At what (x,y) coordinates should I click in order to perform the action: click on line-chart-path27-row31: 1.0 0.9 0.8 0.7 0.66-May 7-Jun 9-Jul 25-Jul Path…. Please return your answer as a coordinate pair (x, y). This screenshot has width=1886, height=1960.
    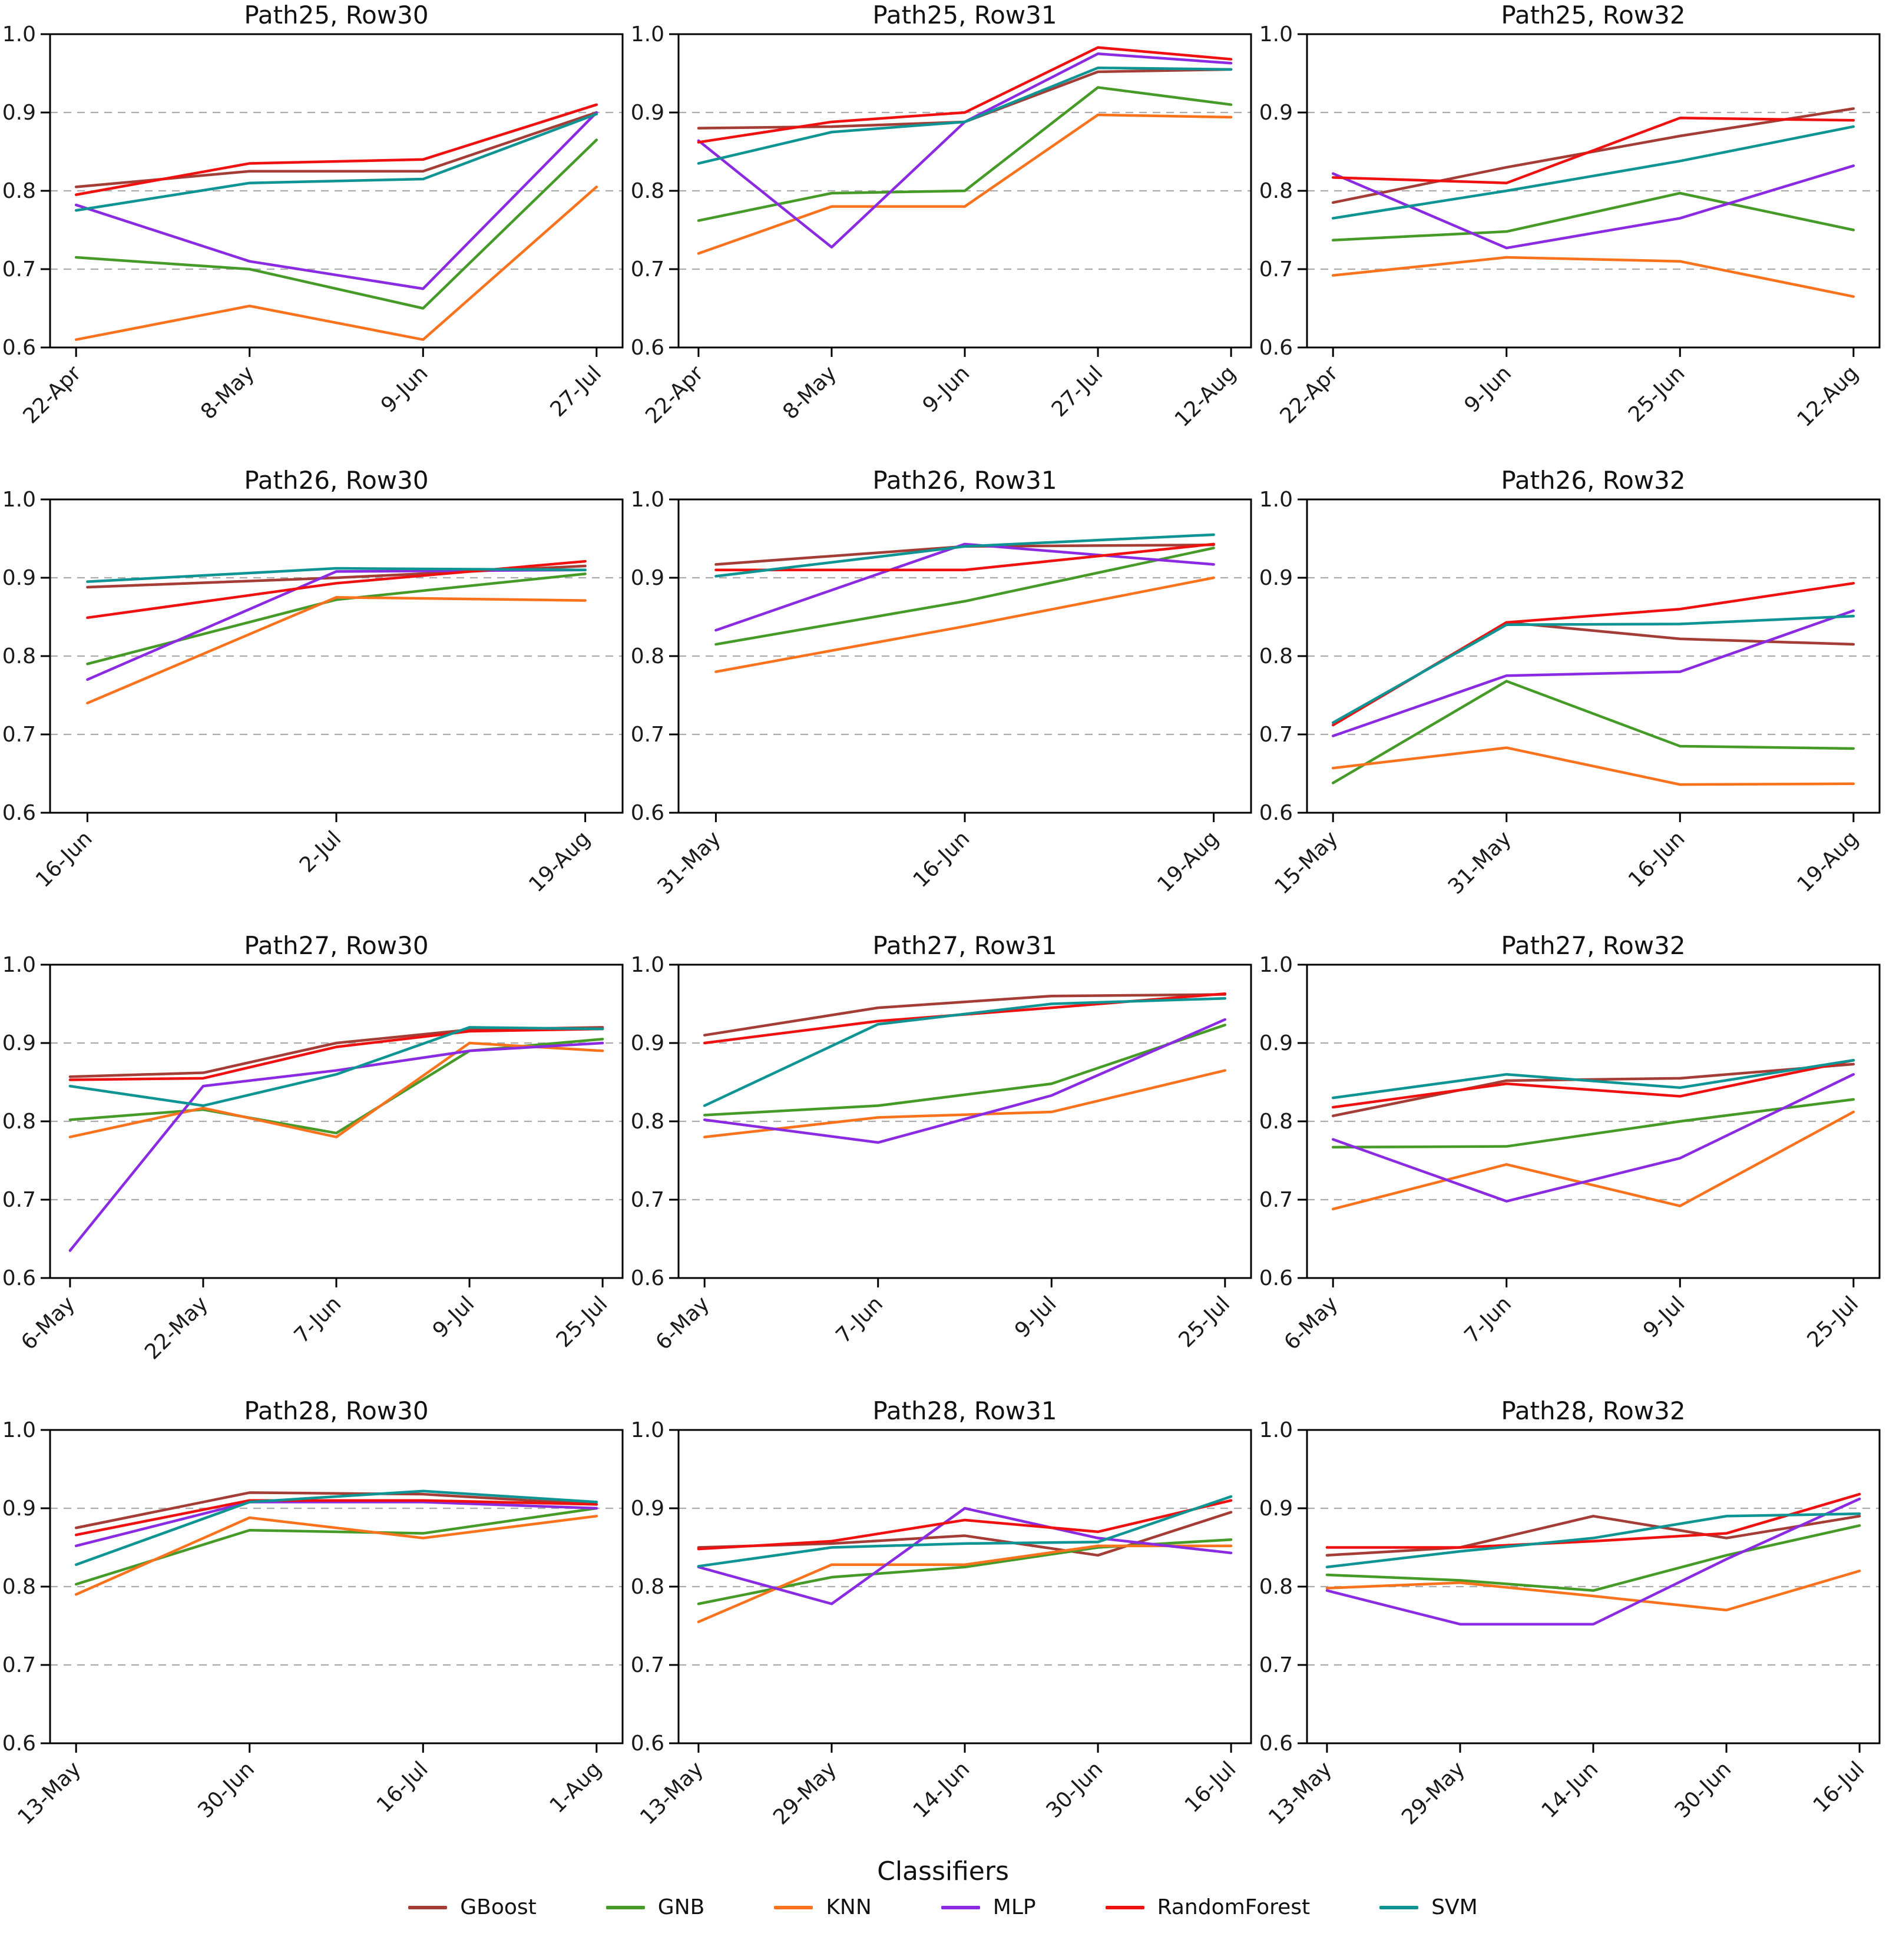
    Looking at the image, I should click on (941, 1143).